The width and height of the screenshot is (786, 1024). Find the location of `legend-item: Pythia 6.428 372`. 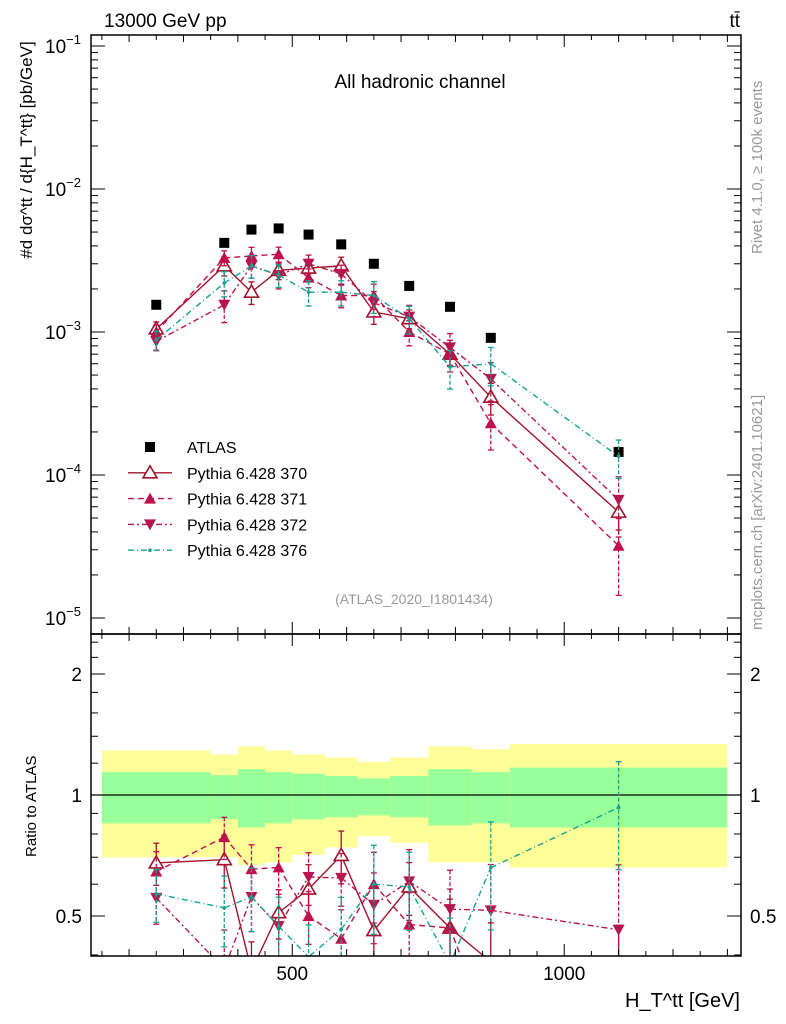

legend-item: Pythia 6.428 372 is located at coordinates (217, 525).